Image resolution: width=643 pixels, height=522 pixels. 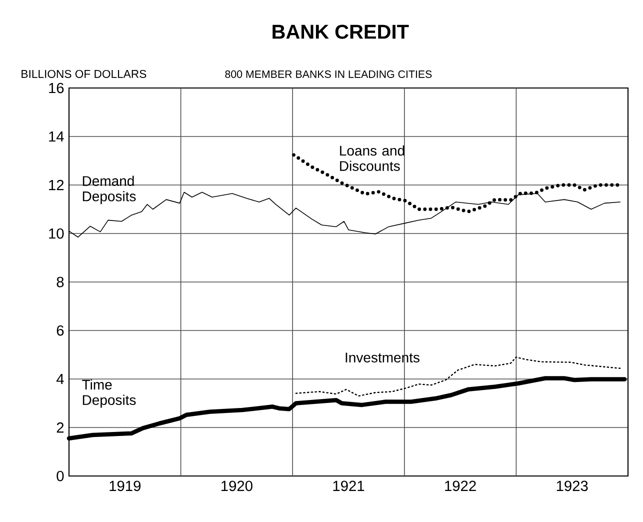 What do you see at coordinates (60, 476) in the screenshot?
I see `y-tick-label: 0` at bounding box center [60, 476].